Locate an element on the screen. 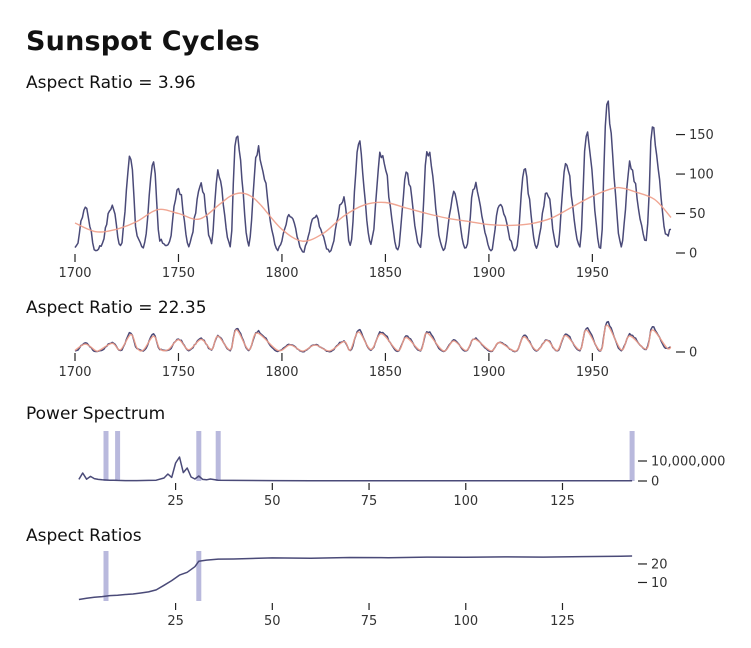  chart-3-title: Power Spectrum is located at coordinates (96, 414).